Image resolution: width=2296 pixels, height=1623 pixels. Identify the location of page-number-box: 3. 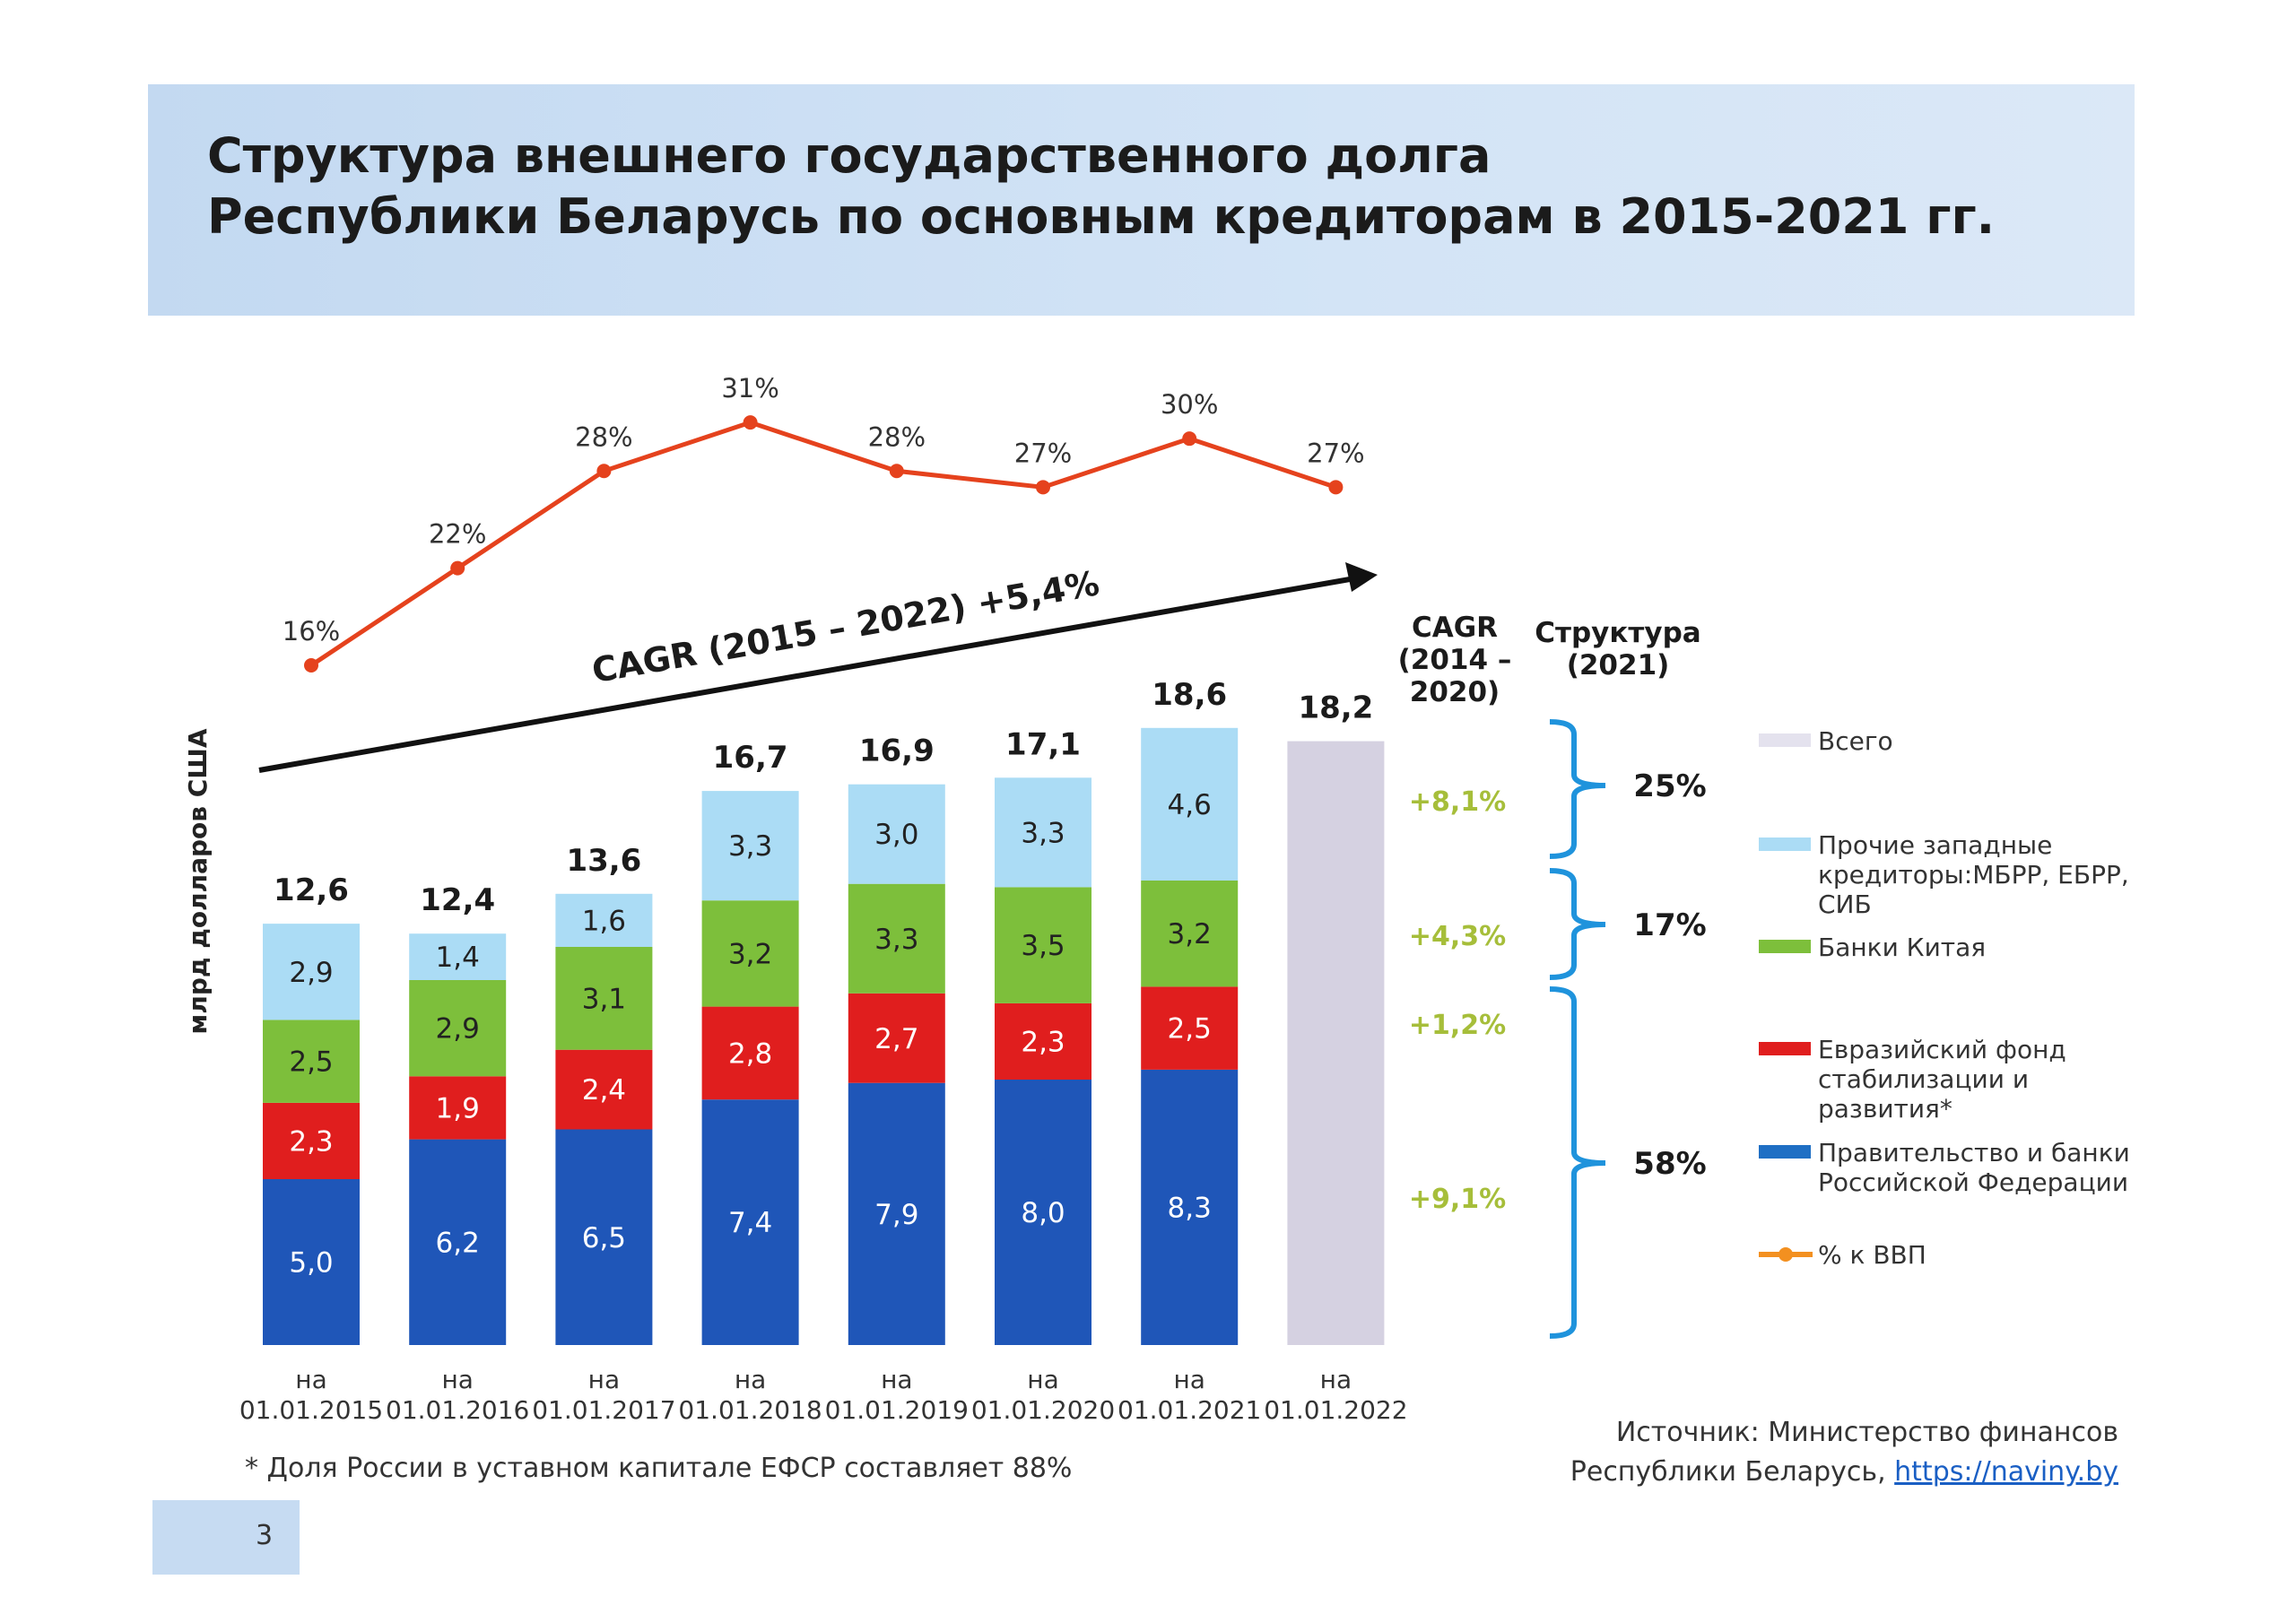
(226, 1537).